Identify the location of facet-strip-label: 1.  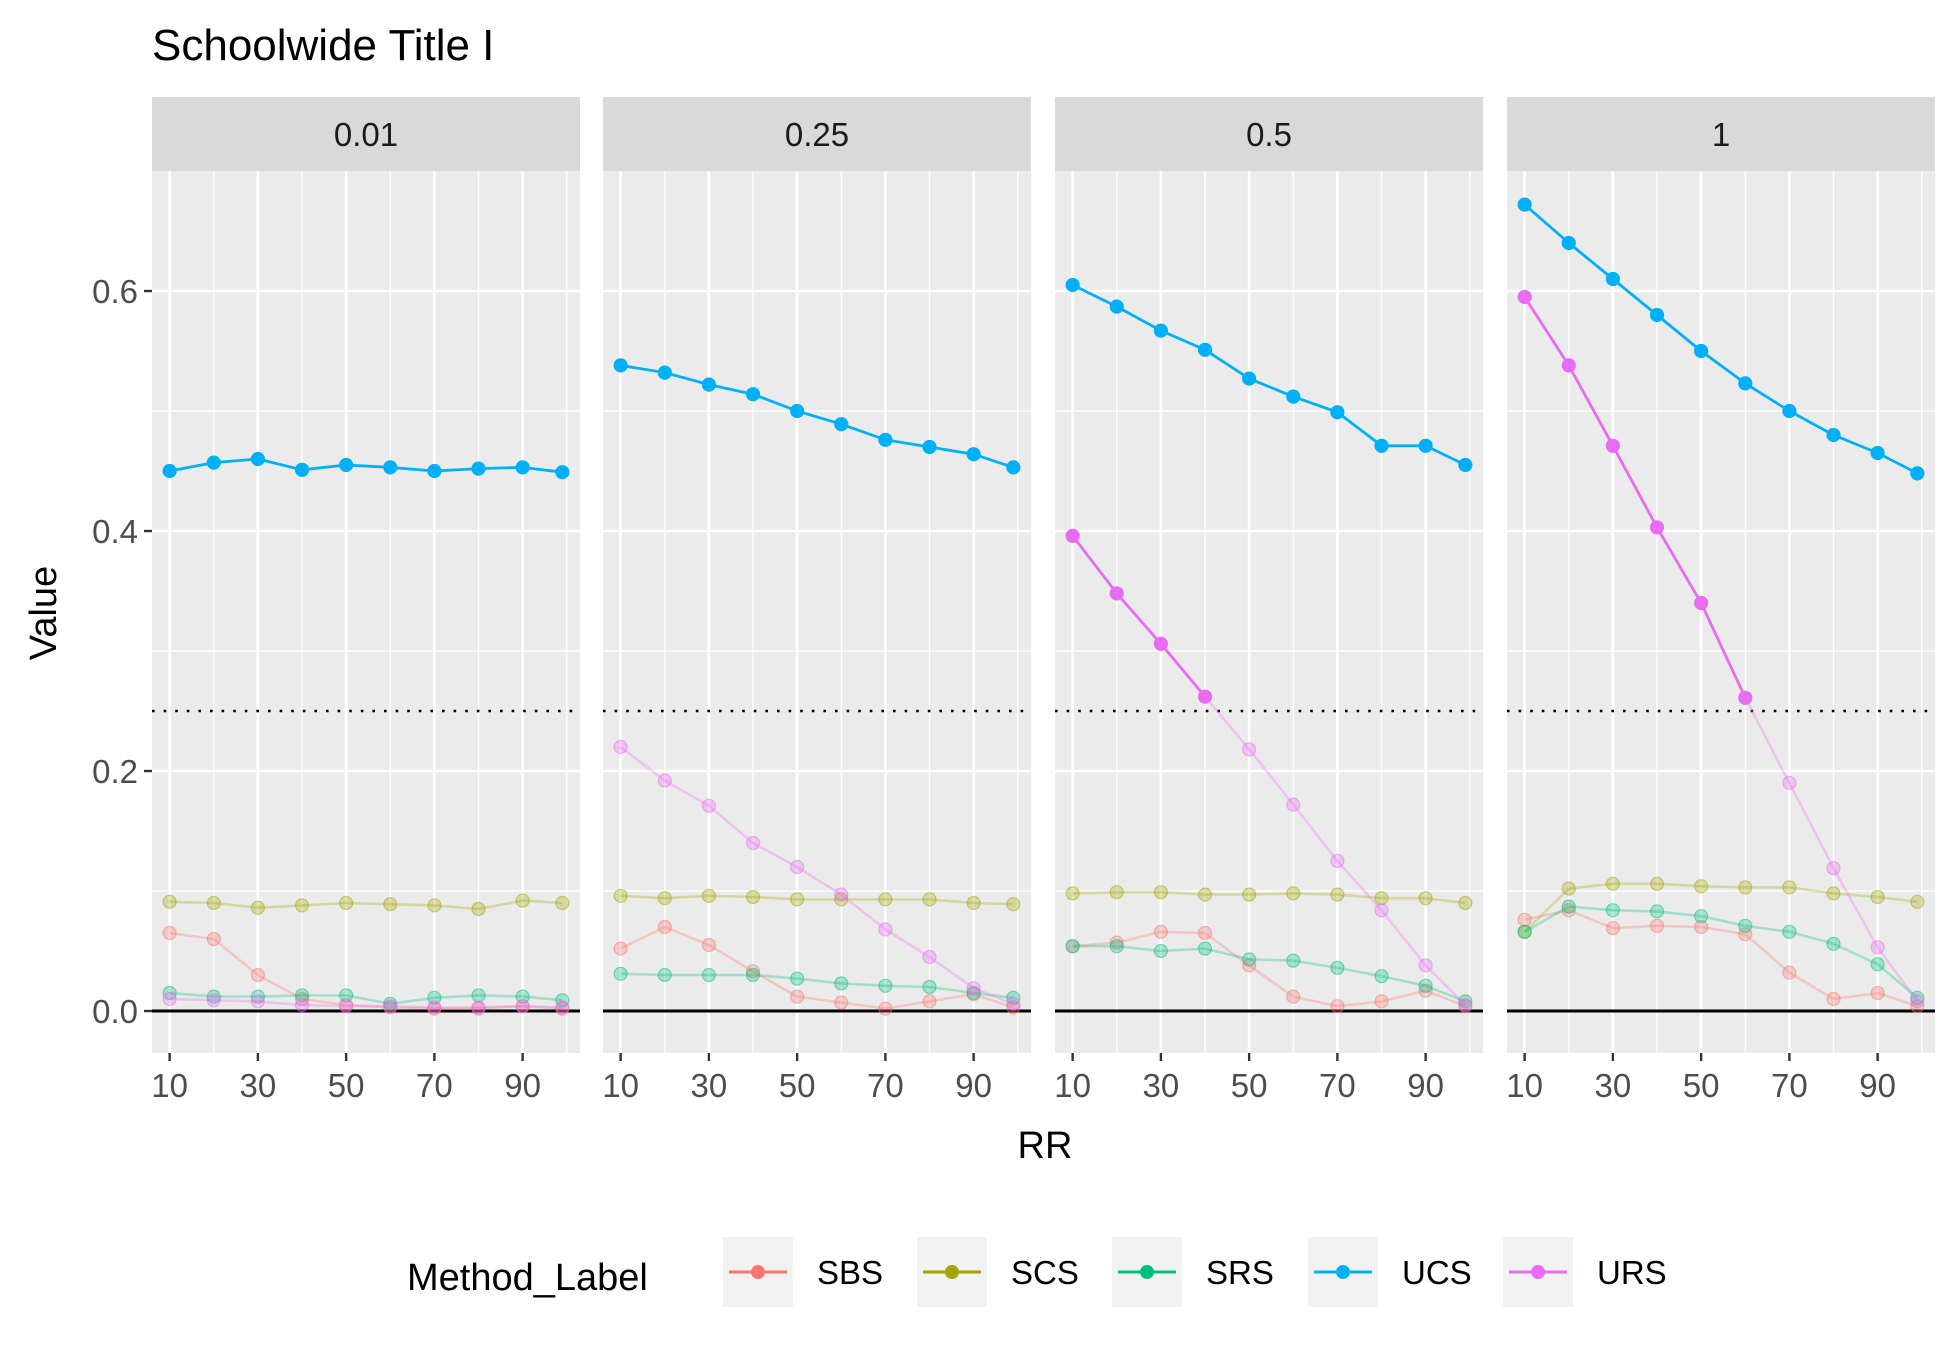
(1721, 134).